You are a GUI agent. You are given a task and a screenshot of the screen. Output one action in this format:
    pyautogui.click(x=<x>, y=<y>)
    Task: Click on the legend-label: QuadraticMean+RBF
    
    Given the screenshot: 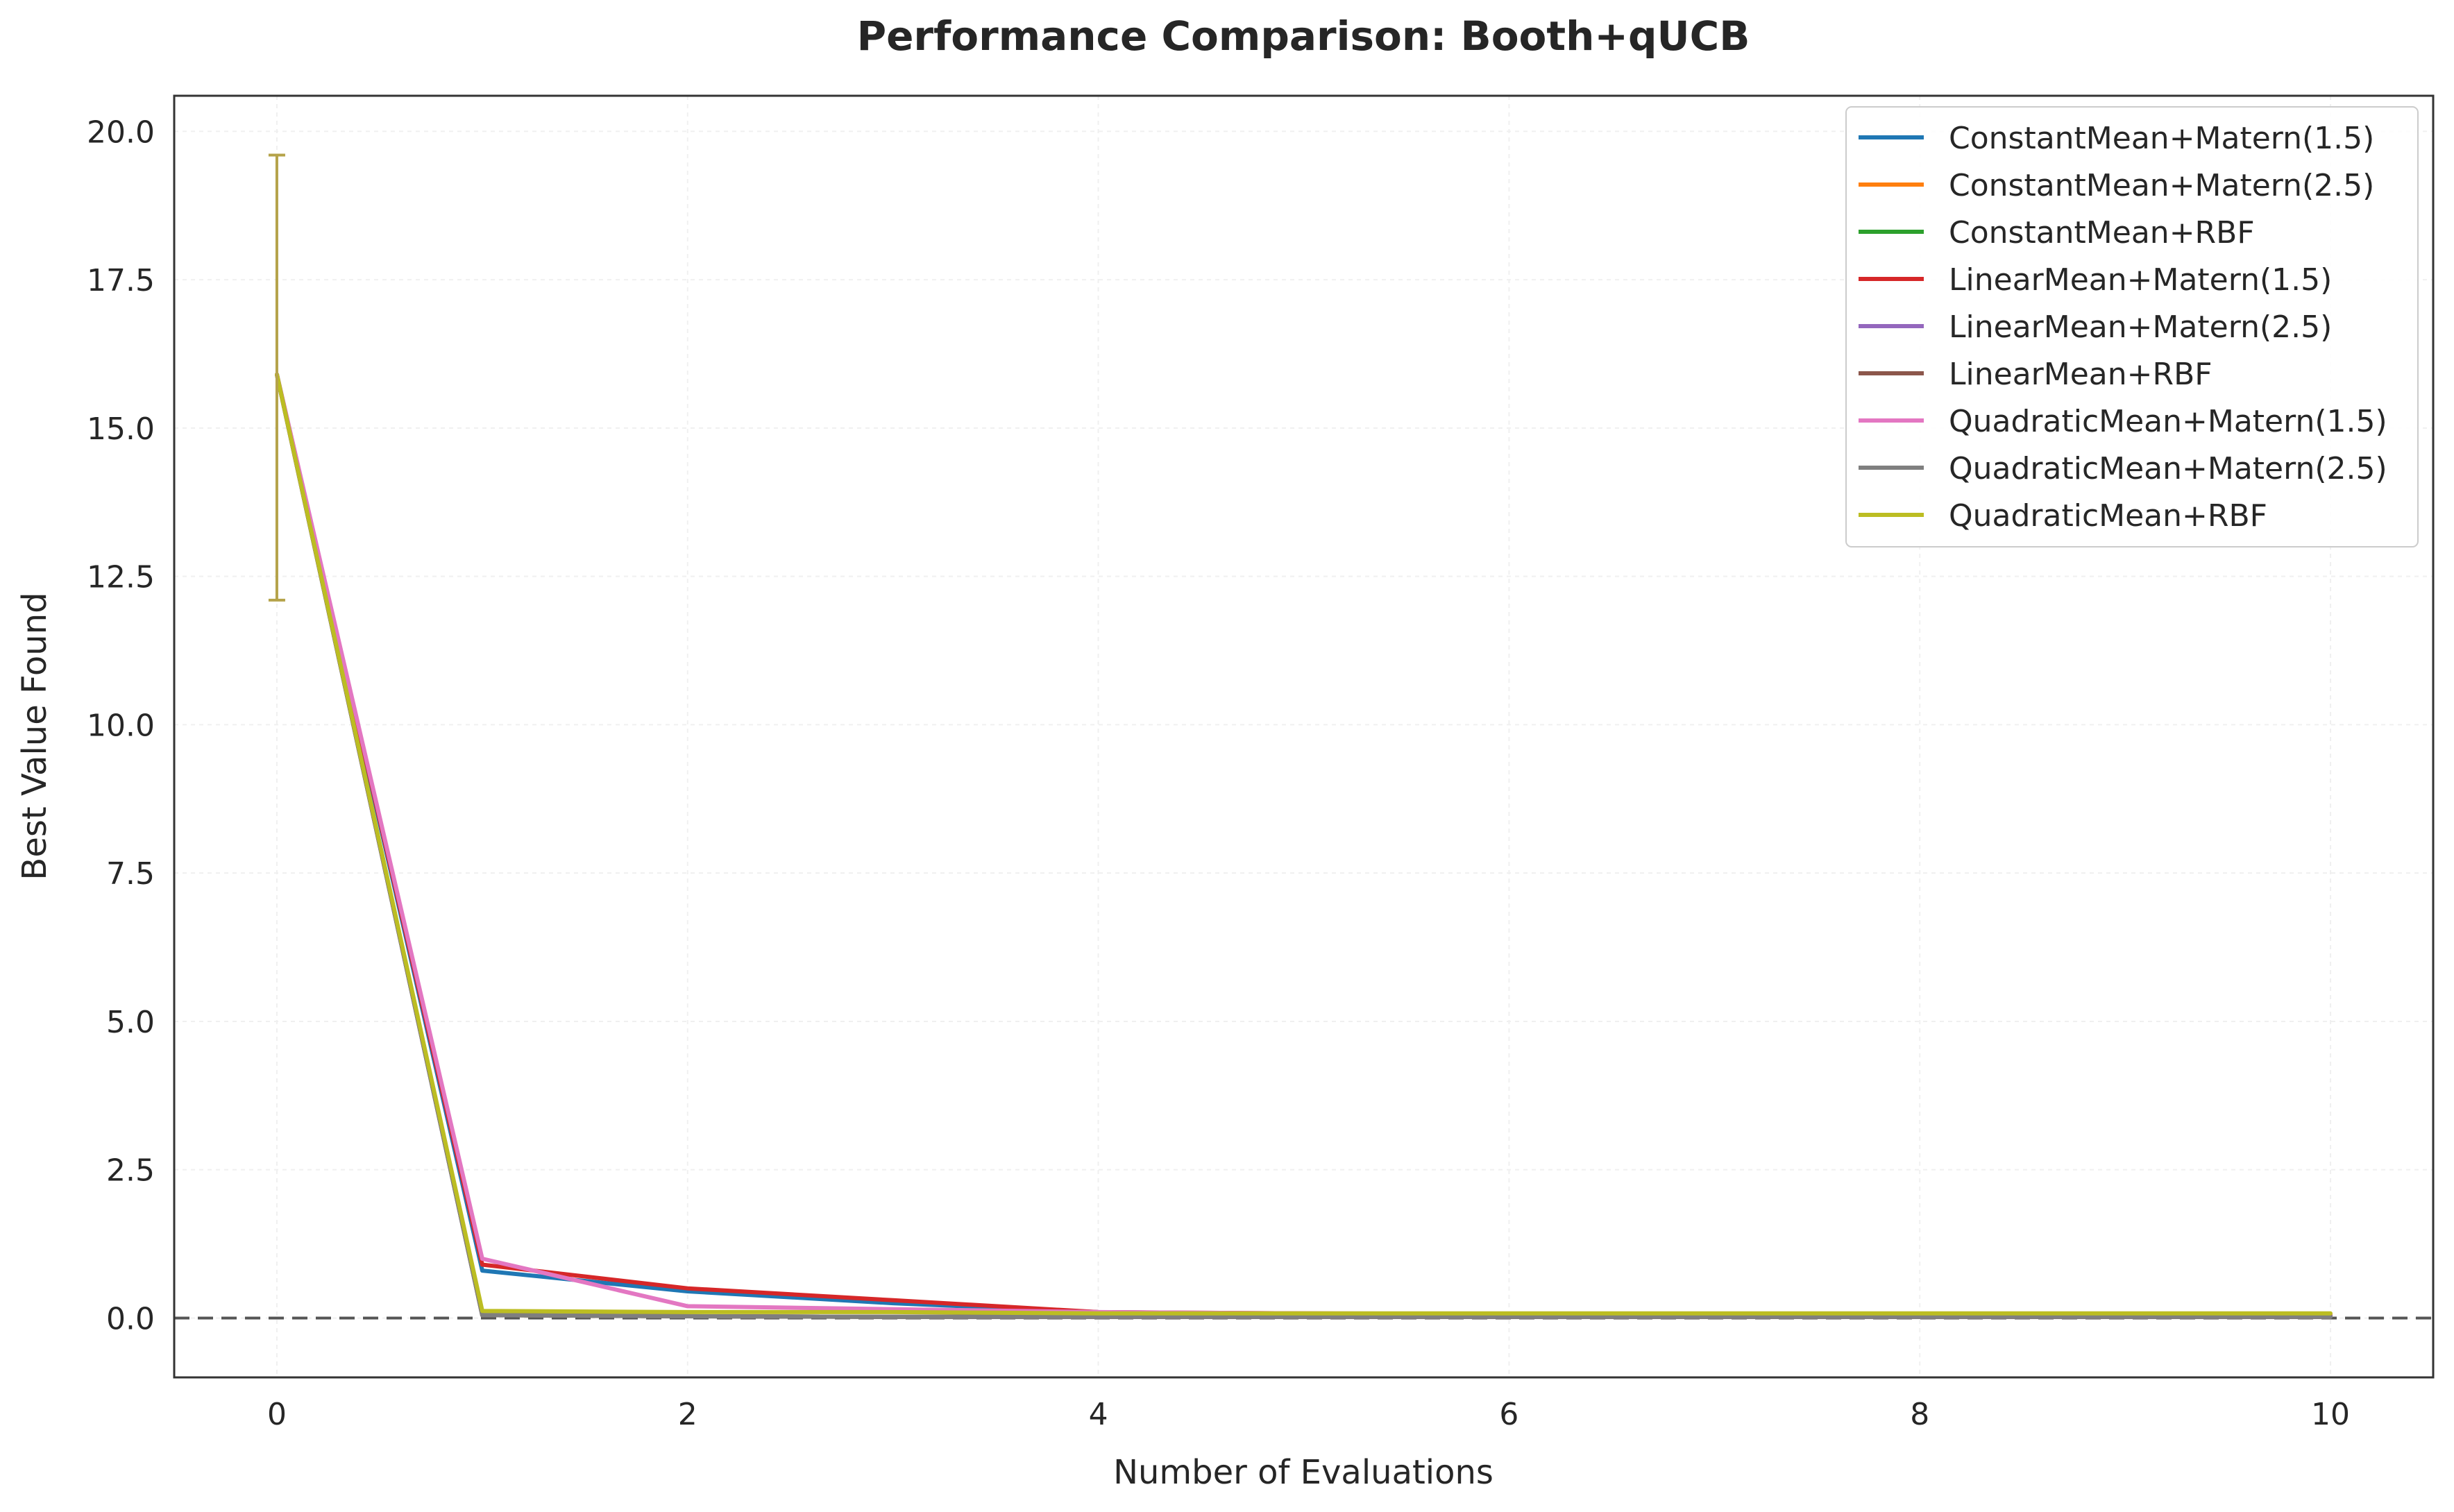 What is the action you would take?
    pyautogui.click(x=2108, y=516)
    